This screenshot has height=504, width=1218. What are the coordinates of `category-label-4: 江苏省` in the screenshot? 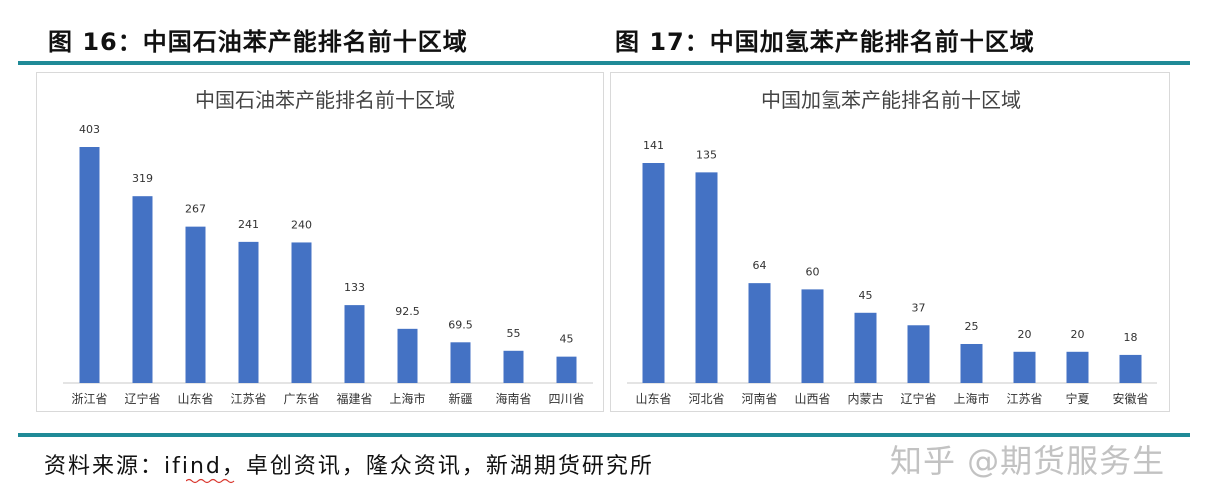 It's located at (248, 399).